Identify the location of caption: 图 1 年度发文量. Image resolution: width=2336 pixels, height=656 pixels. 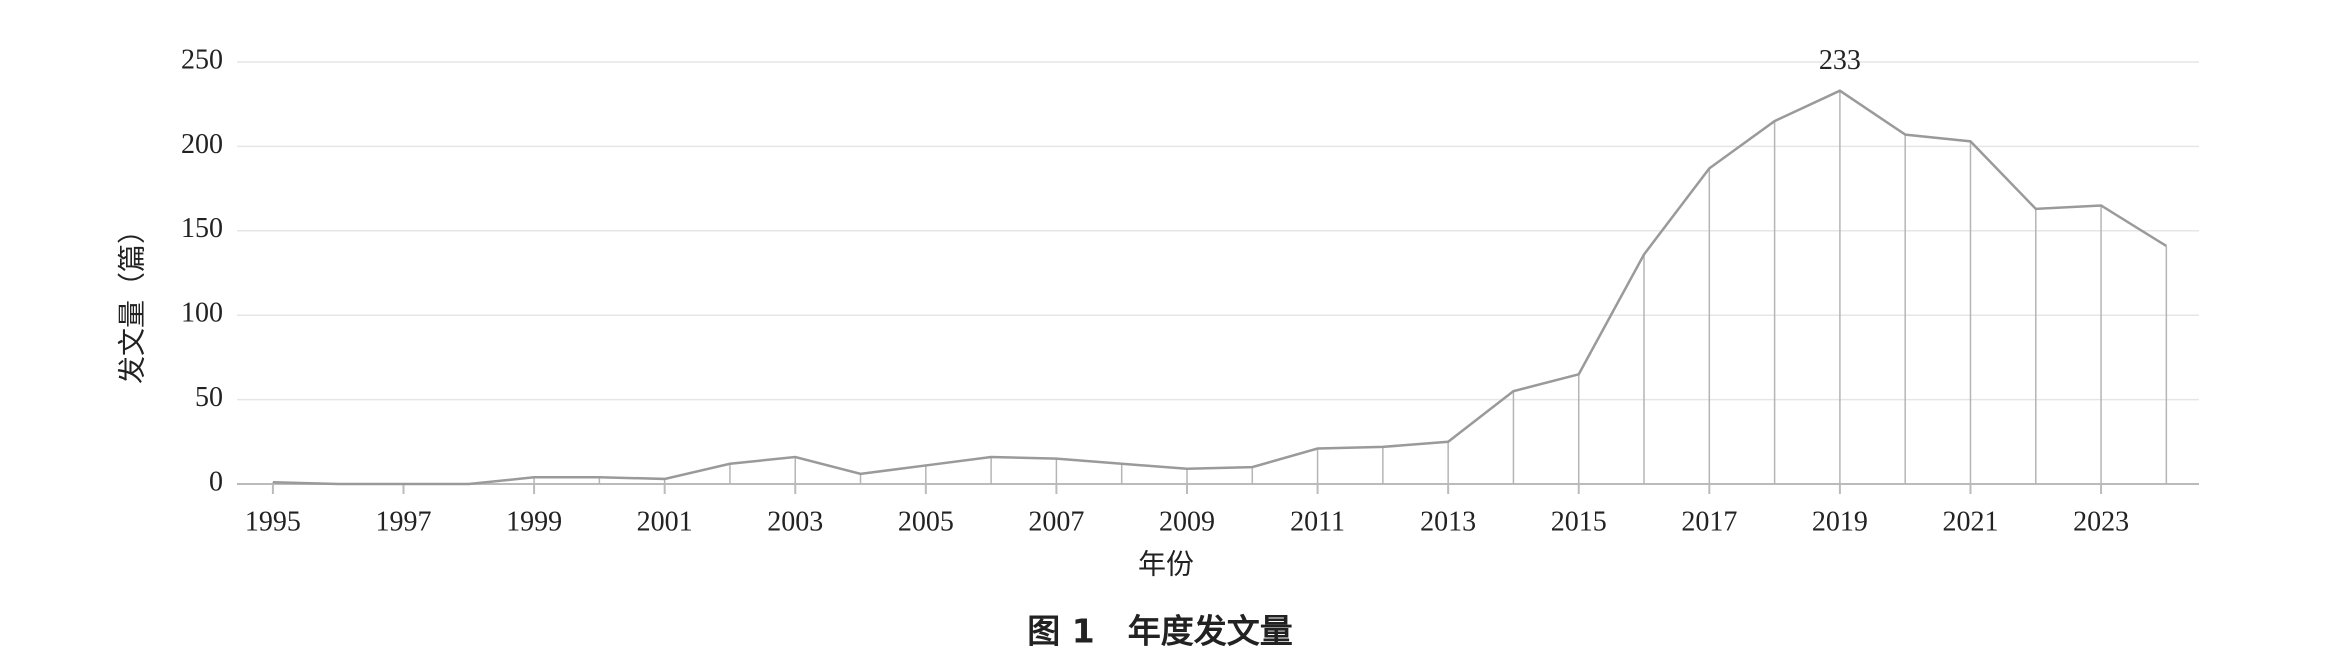
(1159, 631).